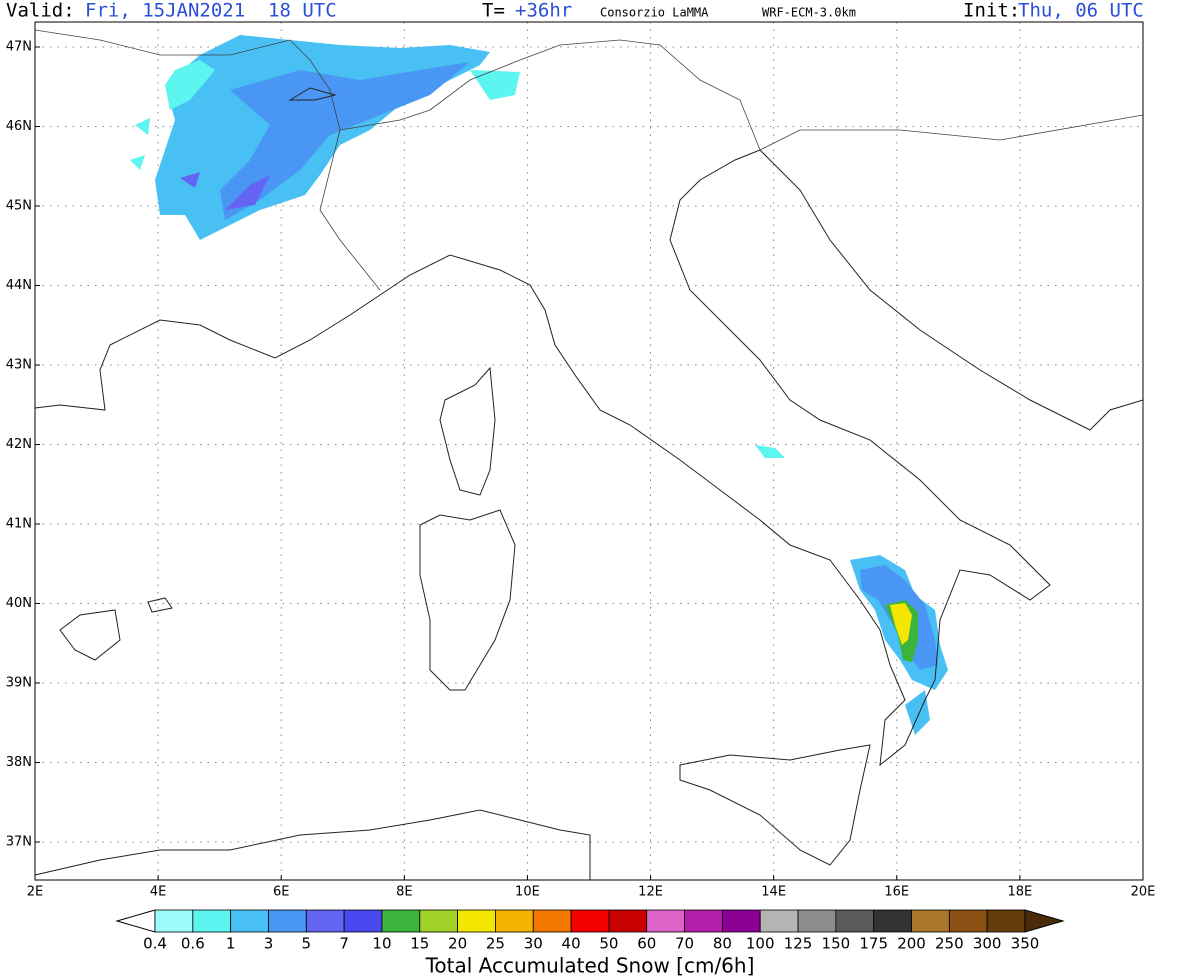 Image resolution: width=1180 pixels, height=980 pixels. Describe the element at coordinates (467, 600) in the screenshot. I see `coast-sardinia` at that location.